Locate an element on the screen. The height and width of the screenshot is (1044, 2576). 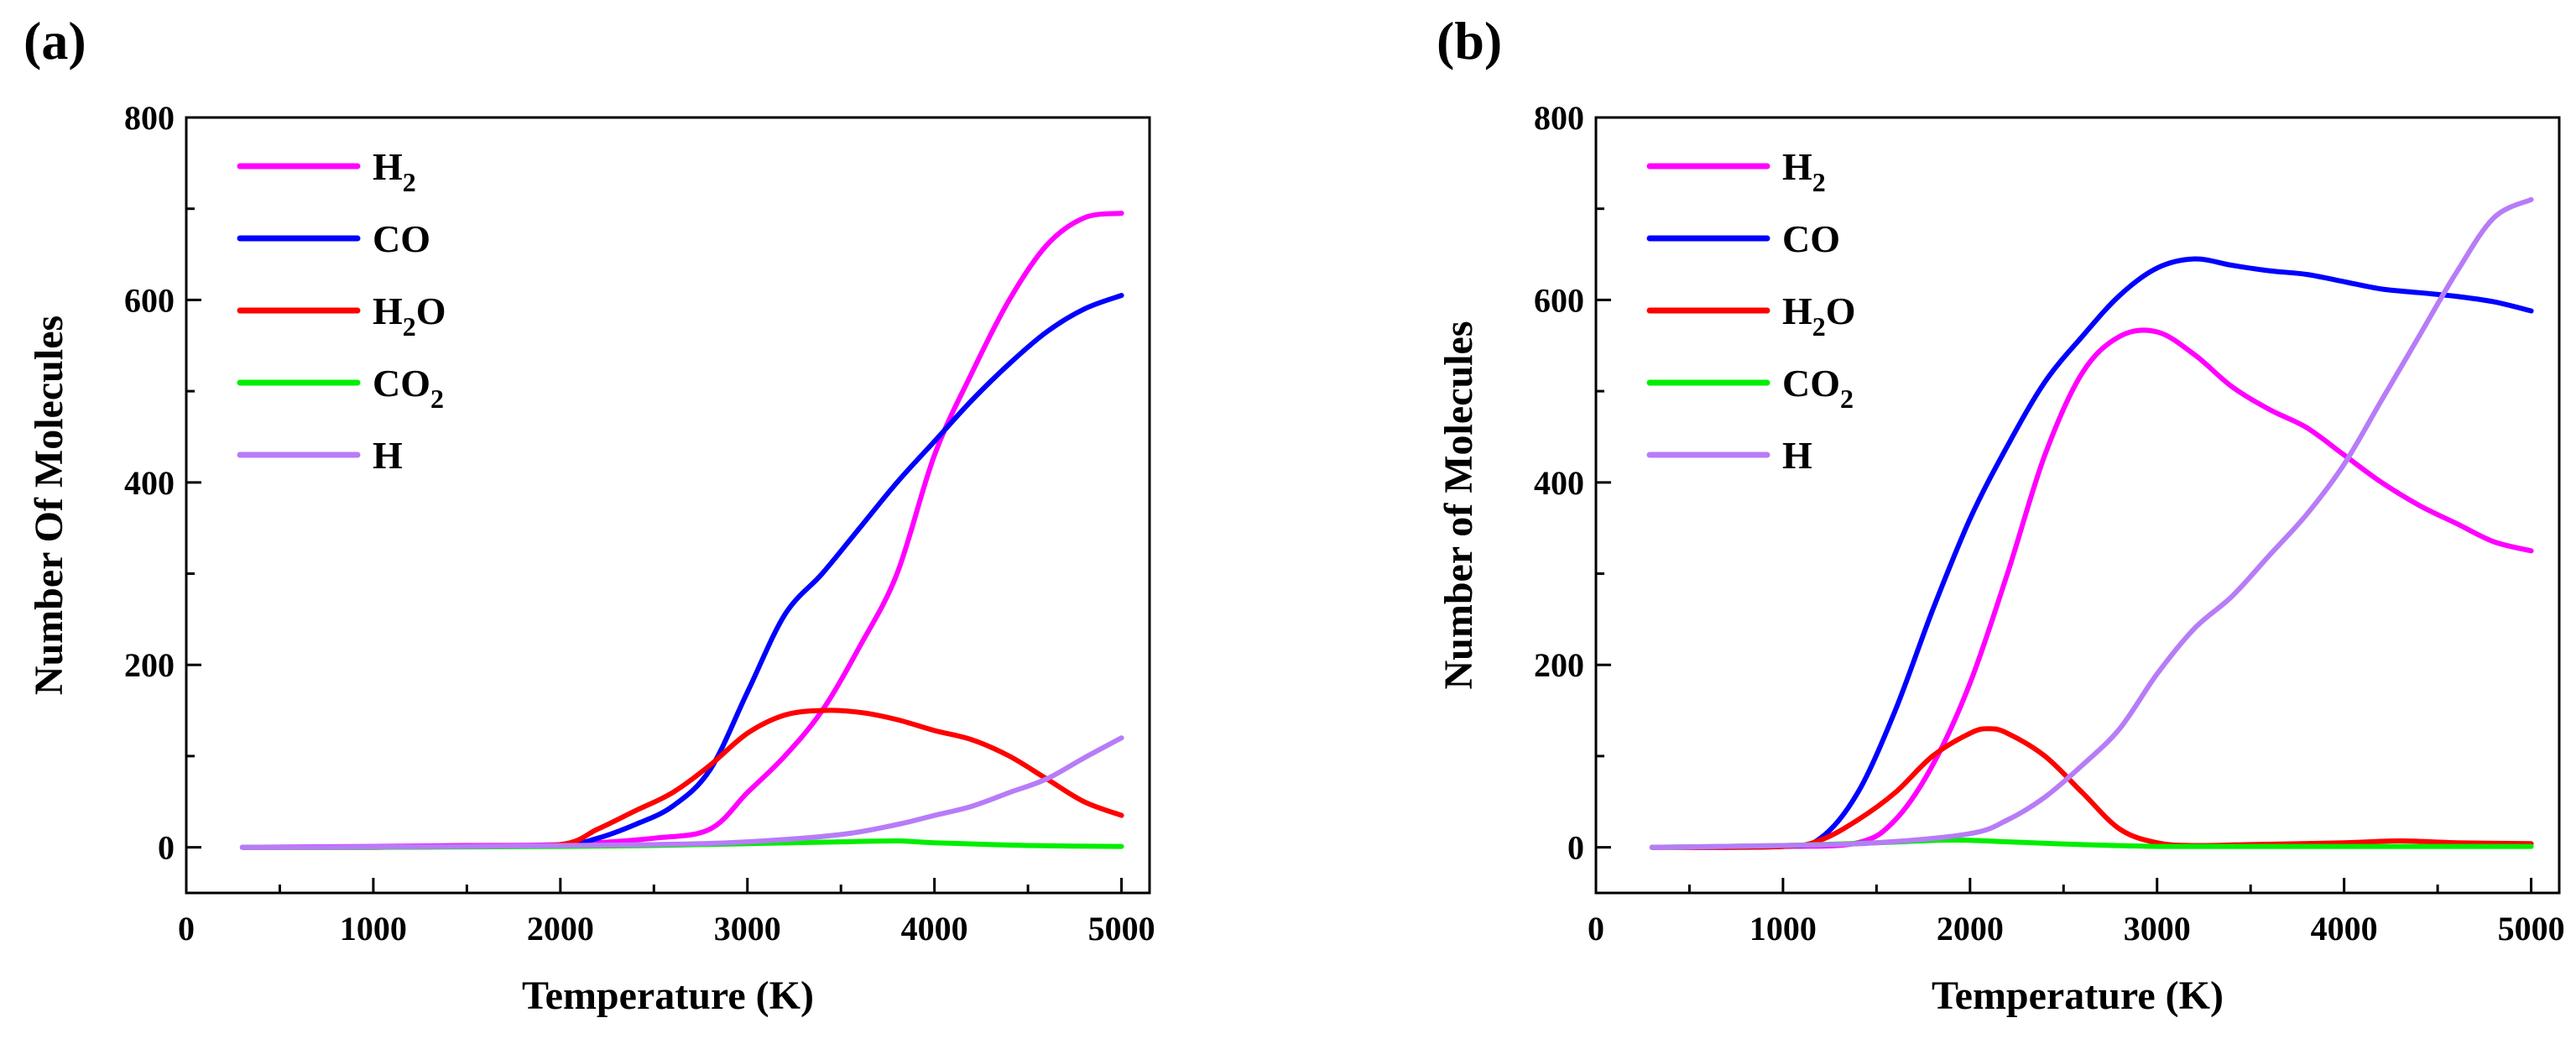
panel-label: (a) is located at coordinates (54, 41).